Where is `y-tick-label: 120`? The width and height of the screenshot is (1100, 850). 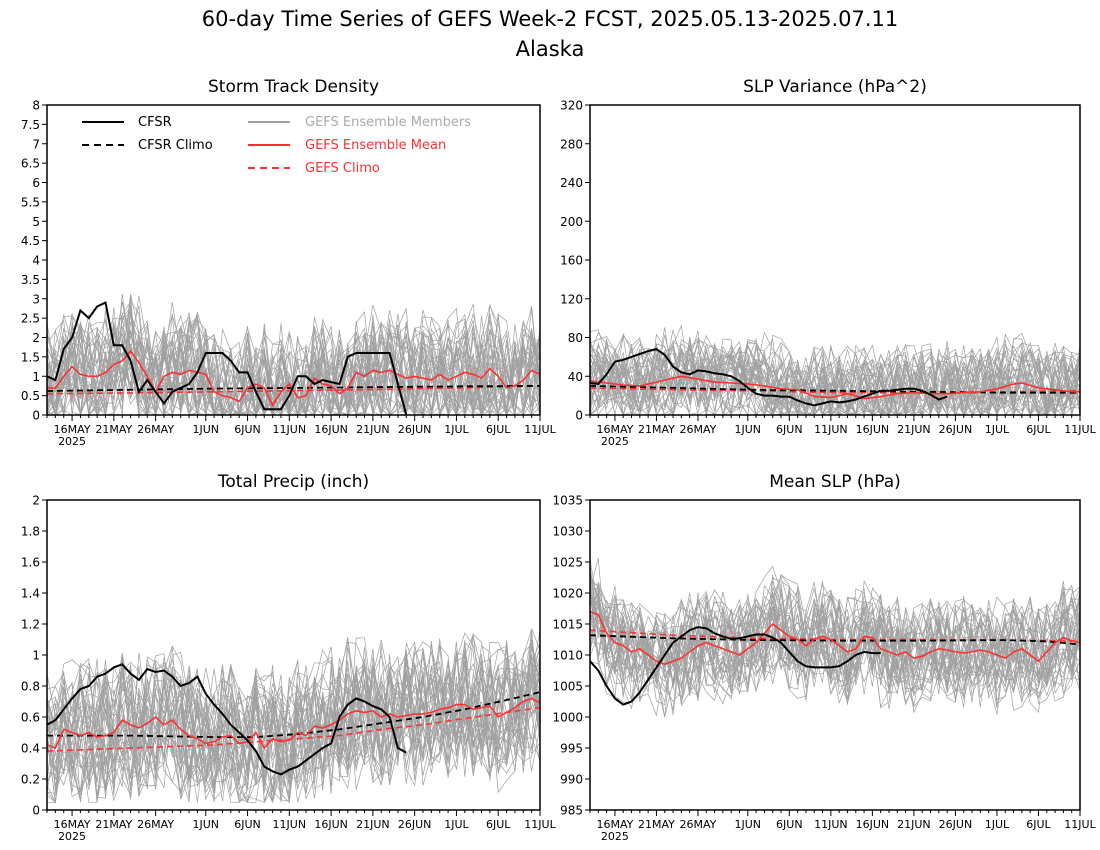 y-tick-label: 120 is located at coordinates (571, 299).